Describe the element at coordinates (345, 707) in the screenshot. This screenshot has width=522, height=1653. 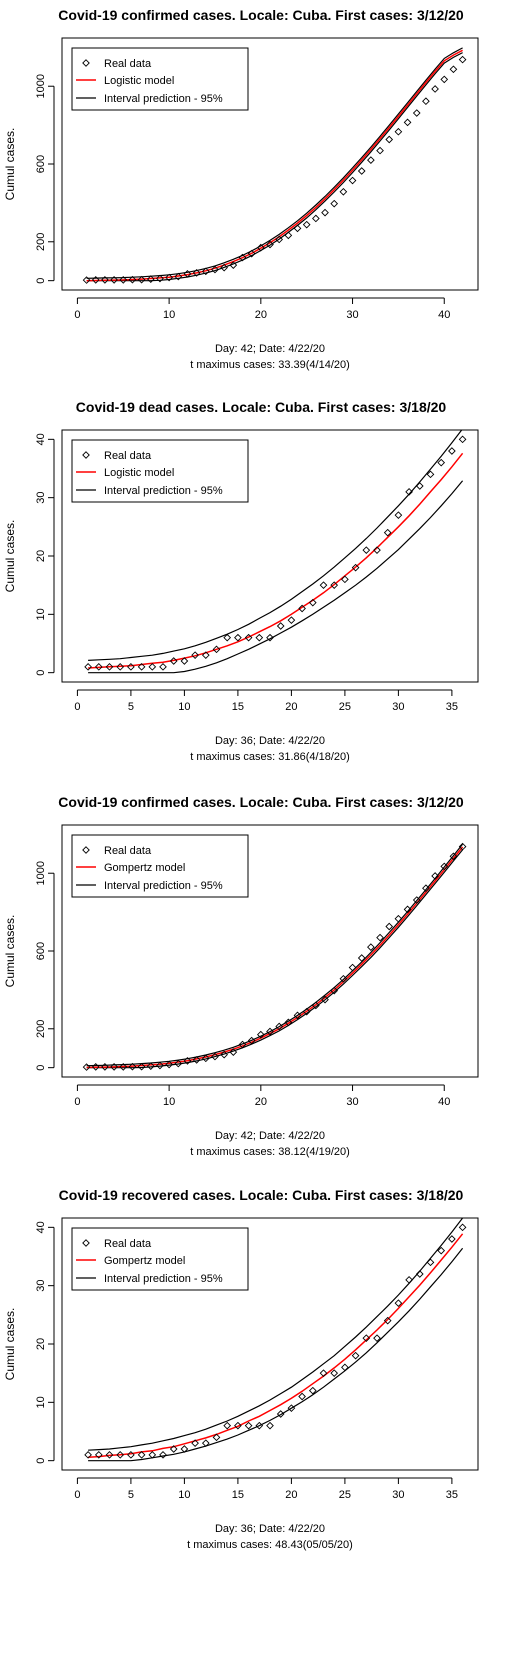
I see `x-tick-label: 25` at that location.